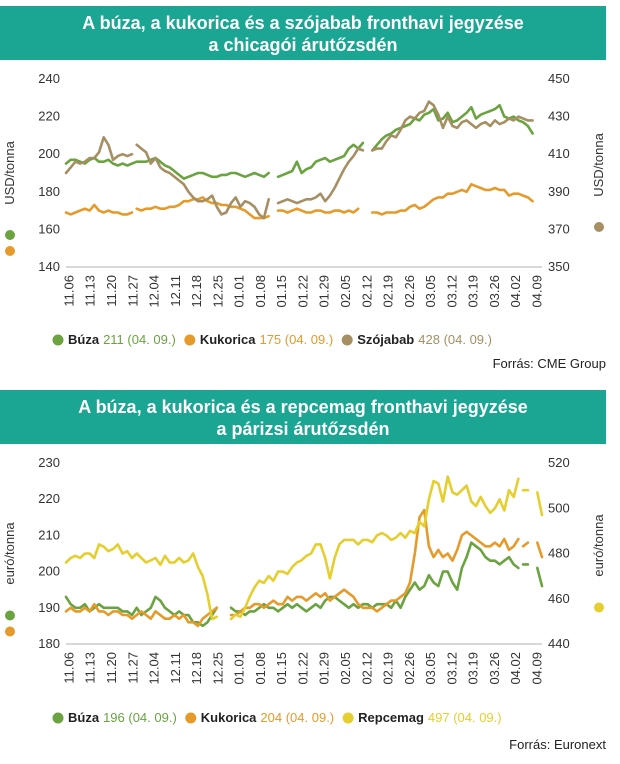 Image resolution: width=620 pixels, height=764 pixels. I want to click on y-right-axis-title: USD/tonna, so click(598, 164).